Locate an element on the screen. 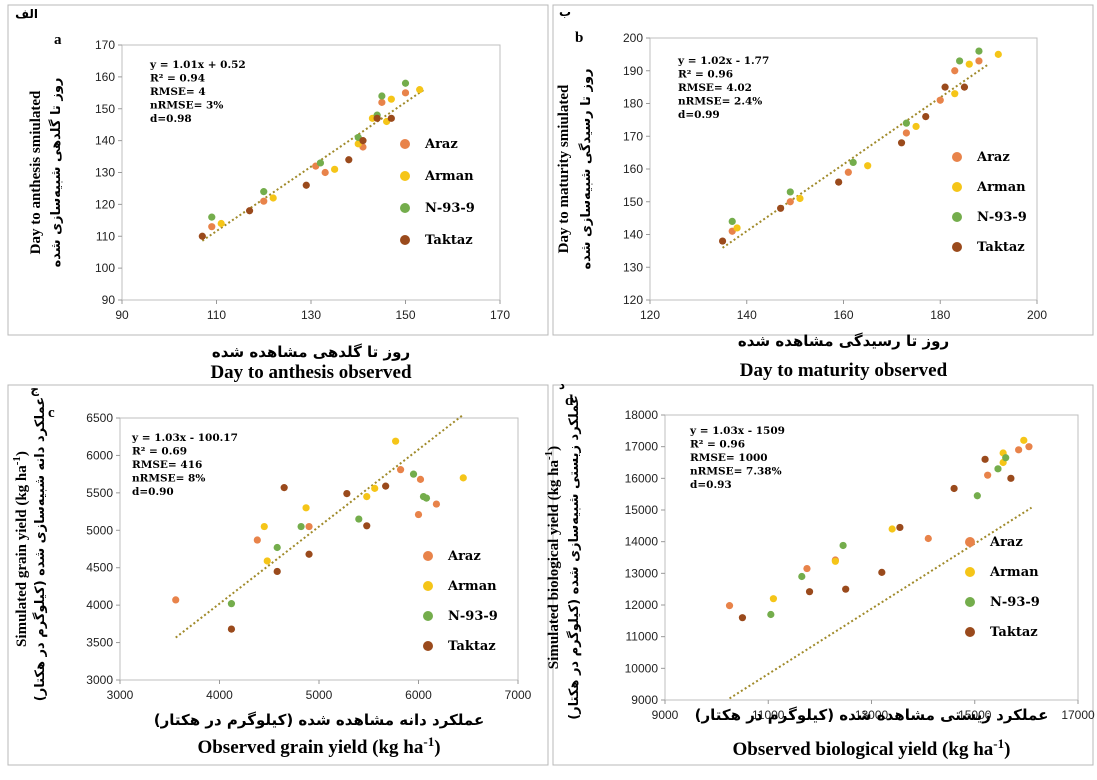 This screenshot has height=780, width=1097. stat-line: R² = 0.96 is located at coordinates (717, 445).